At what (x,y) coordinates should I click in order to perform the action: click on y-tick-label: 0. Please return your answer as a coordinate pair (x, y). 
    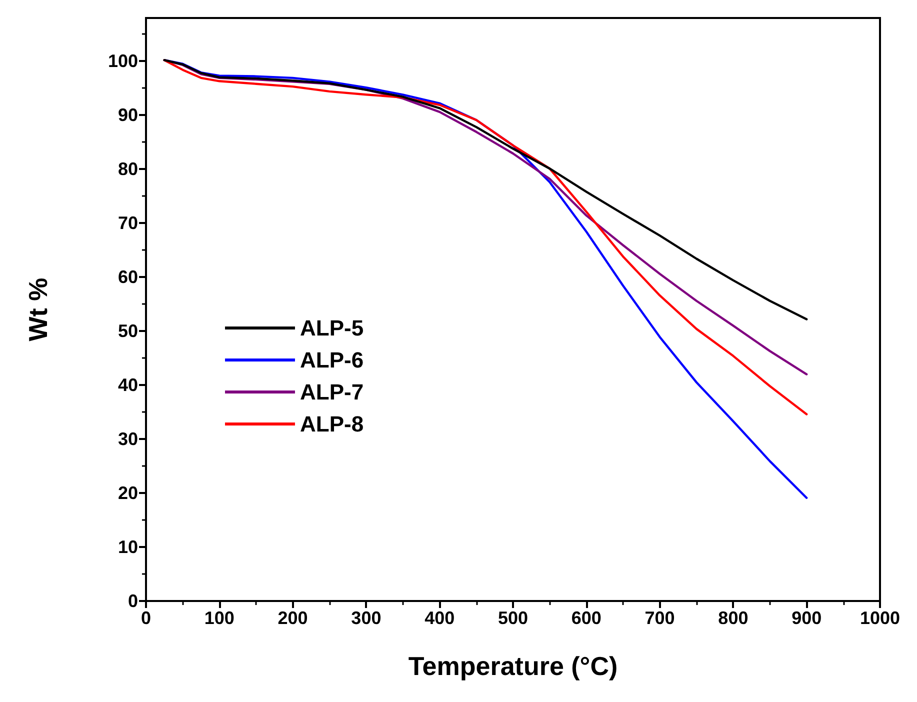
    Looking at the image, I should click on (133, 601).